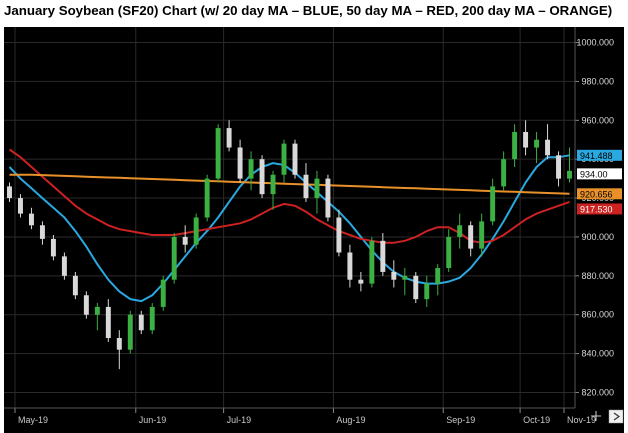  What do you see at coordinates (536, 420) in the screenshot?
I see `x-tick-label: Oct-19` at bounding box center [536, 420].